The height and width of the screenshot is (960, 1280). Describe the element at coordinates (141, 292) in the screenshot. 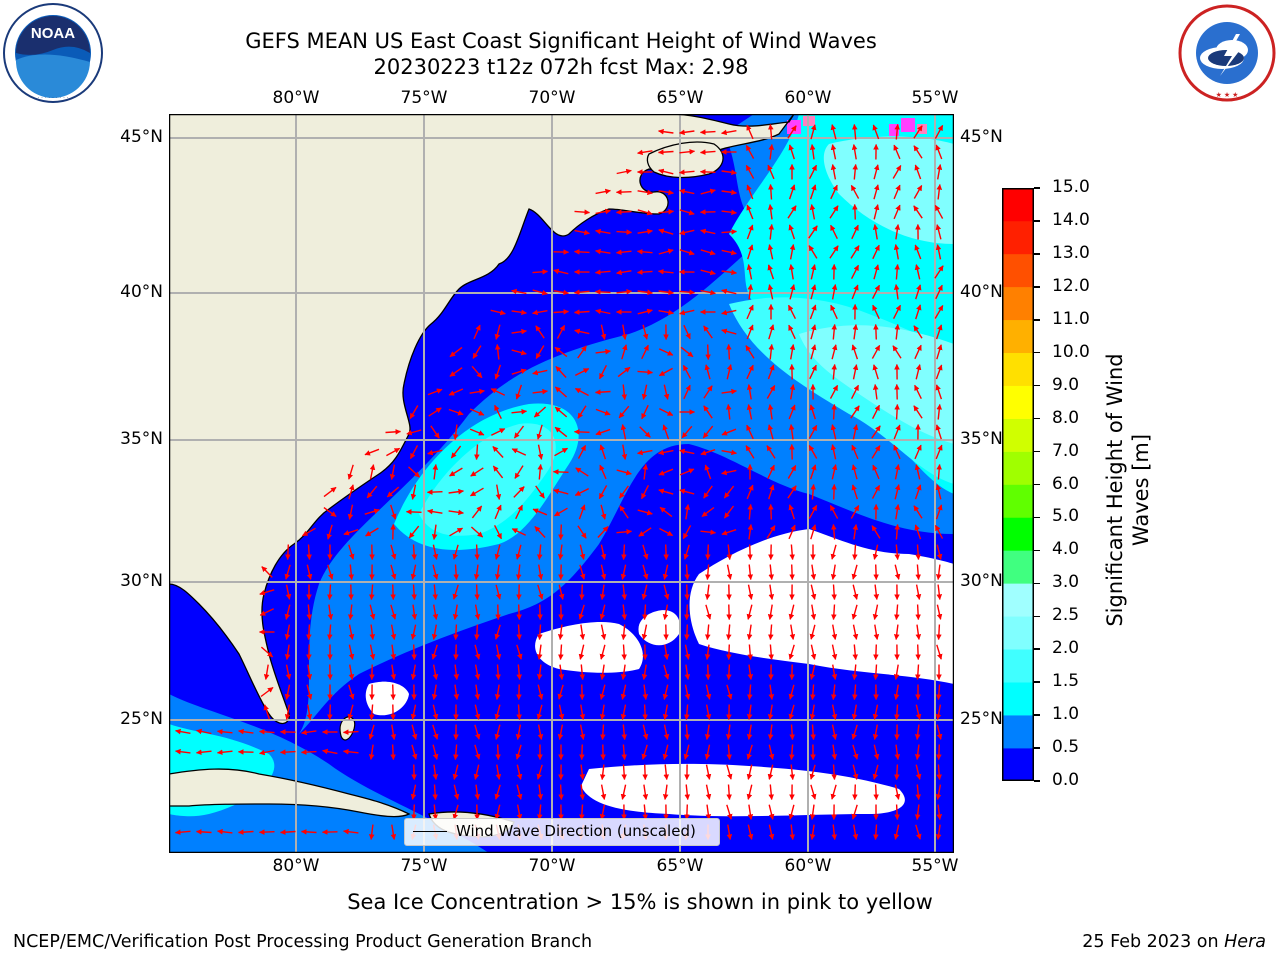

I see `latitude-label: 40°N` at that location.